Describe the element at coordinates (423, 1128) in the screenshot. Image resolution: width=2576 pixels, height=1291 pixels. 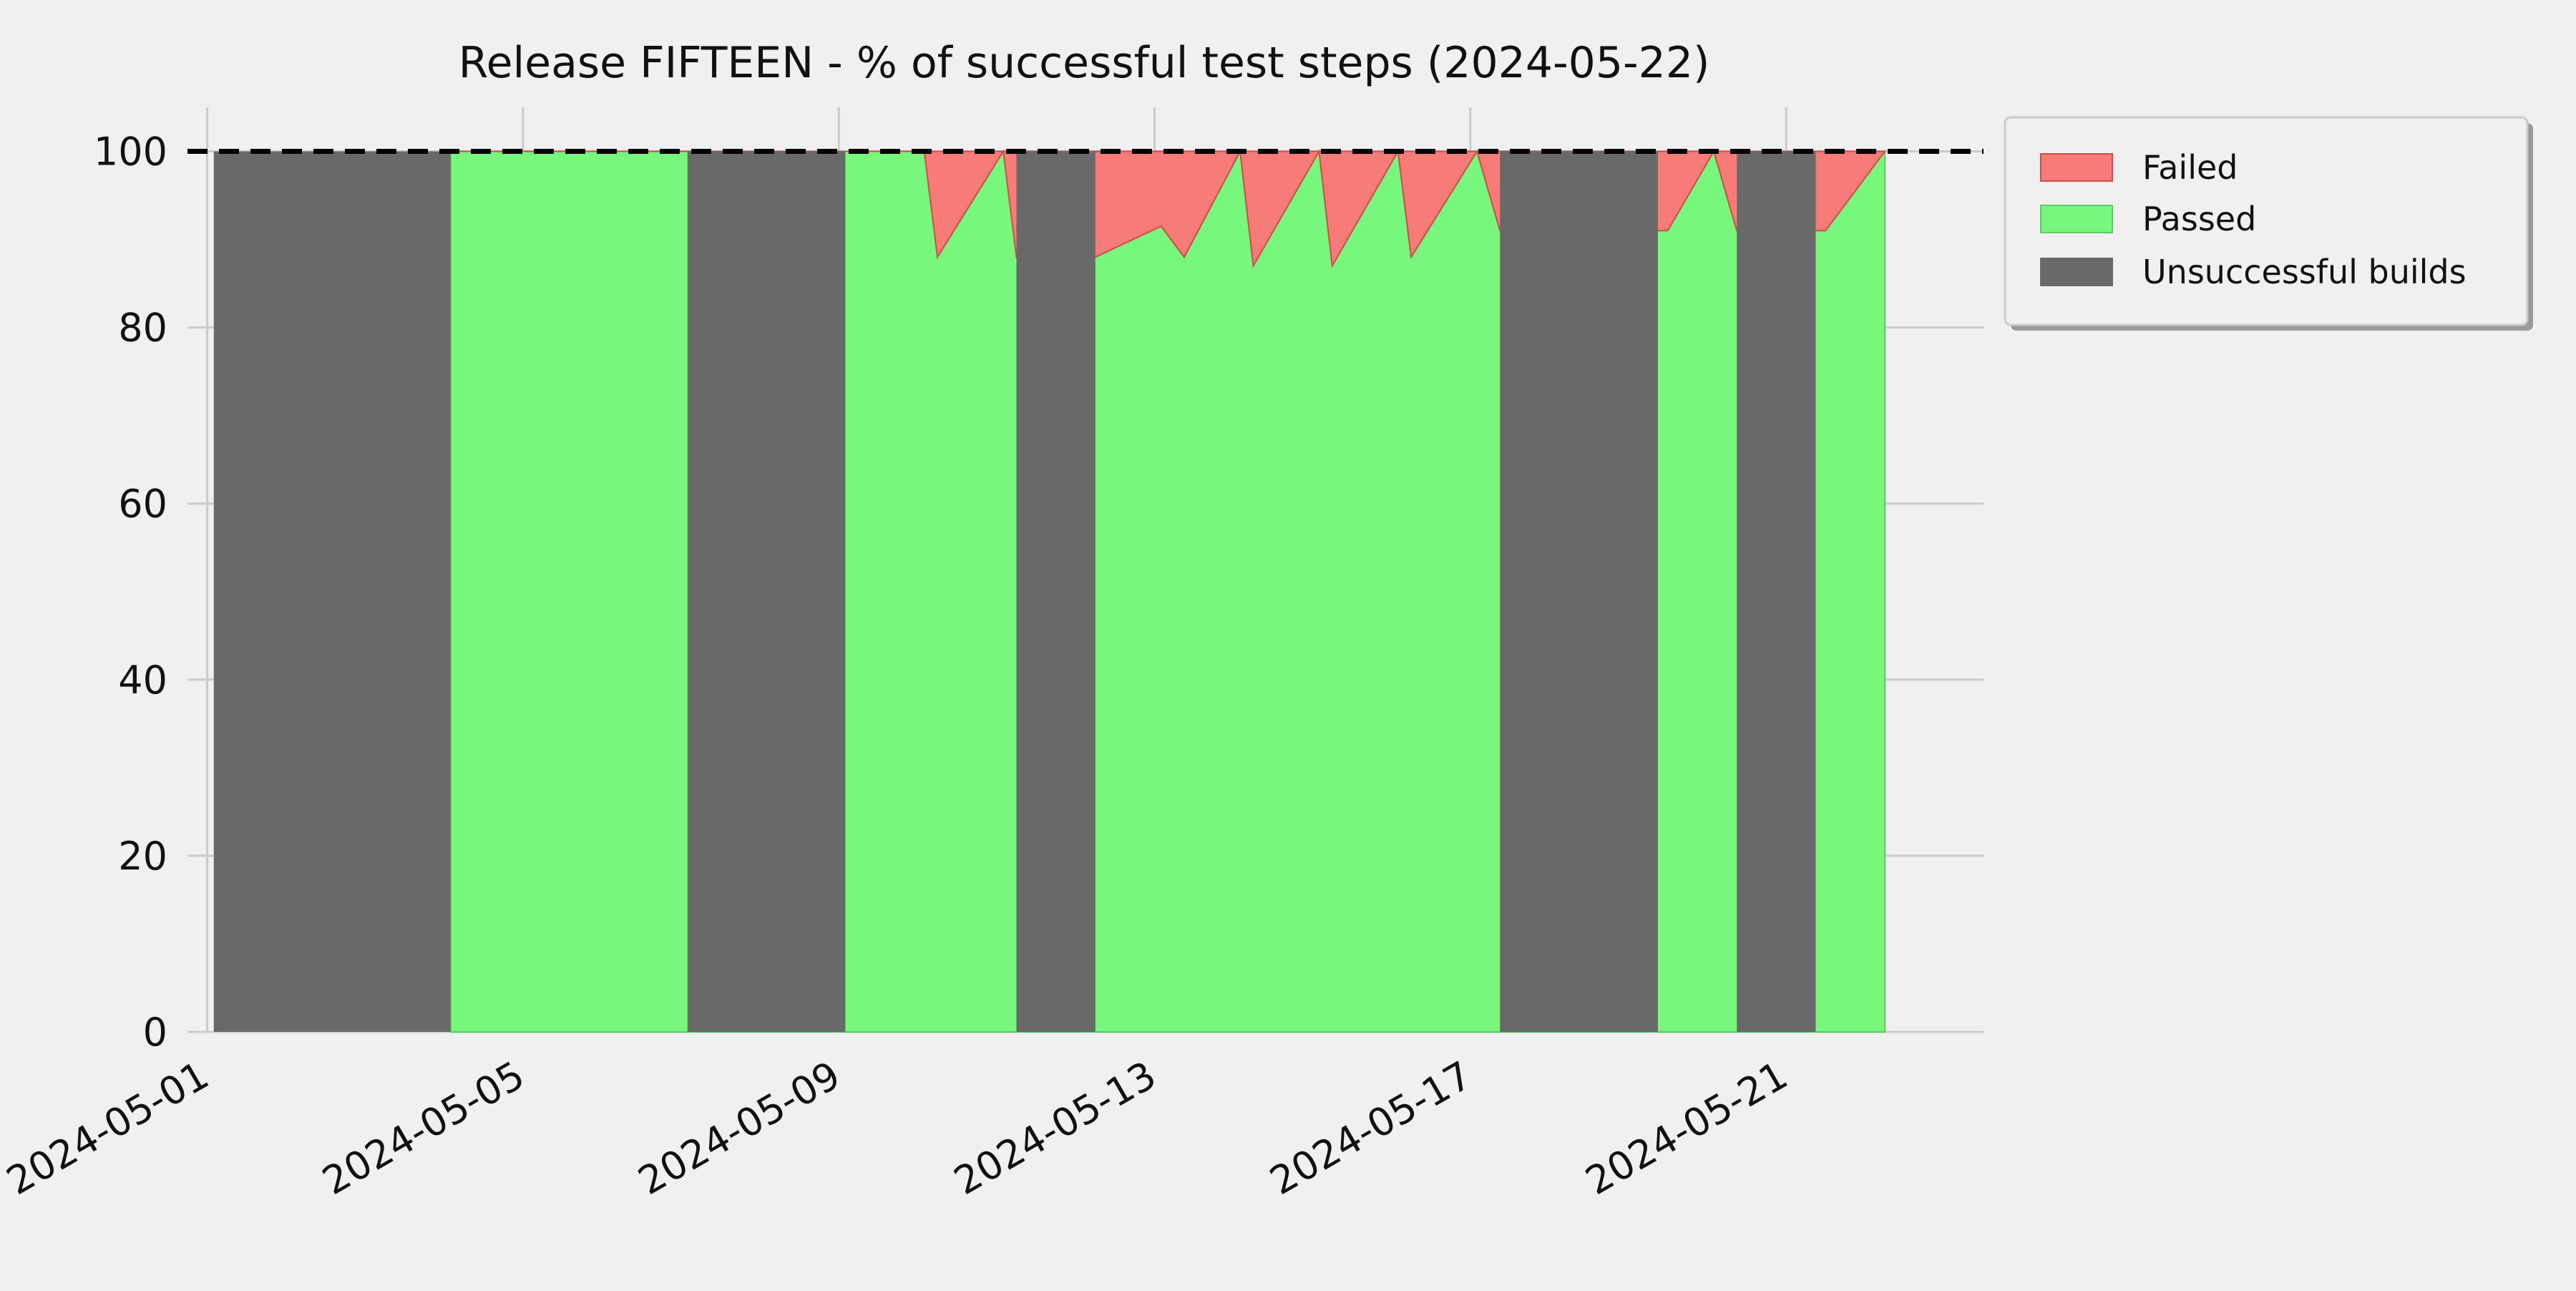
I see `x-tick-label: 2024-05-05` at that location.